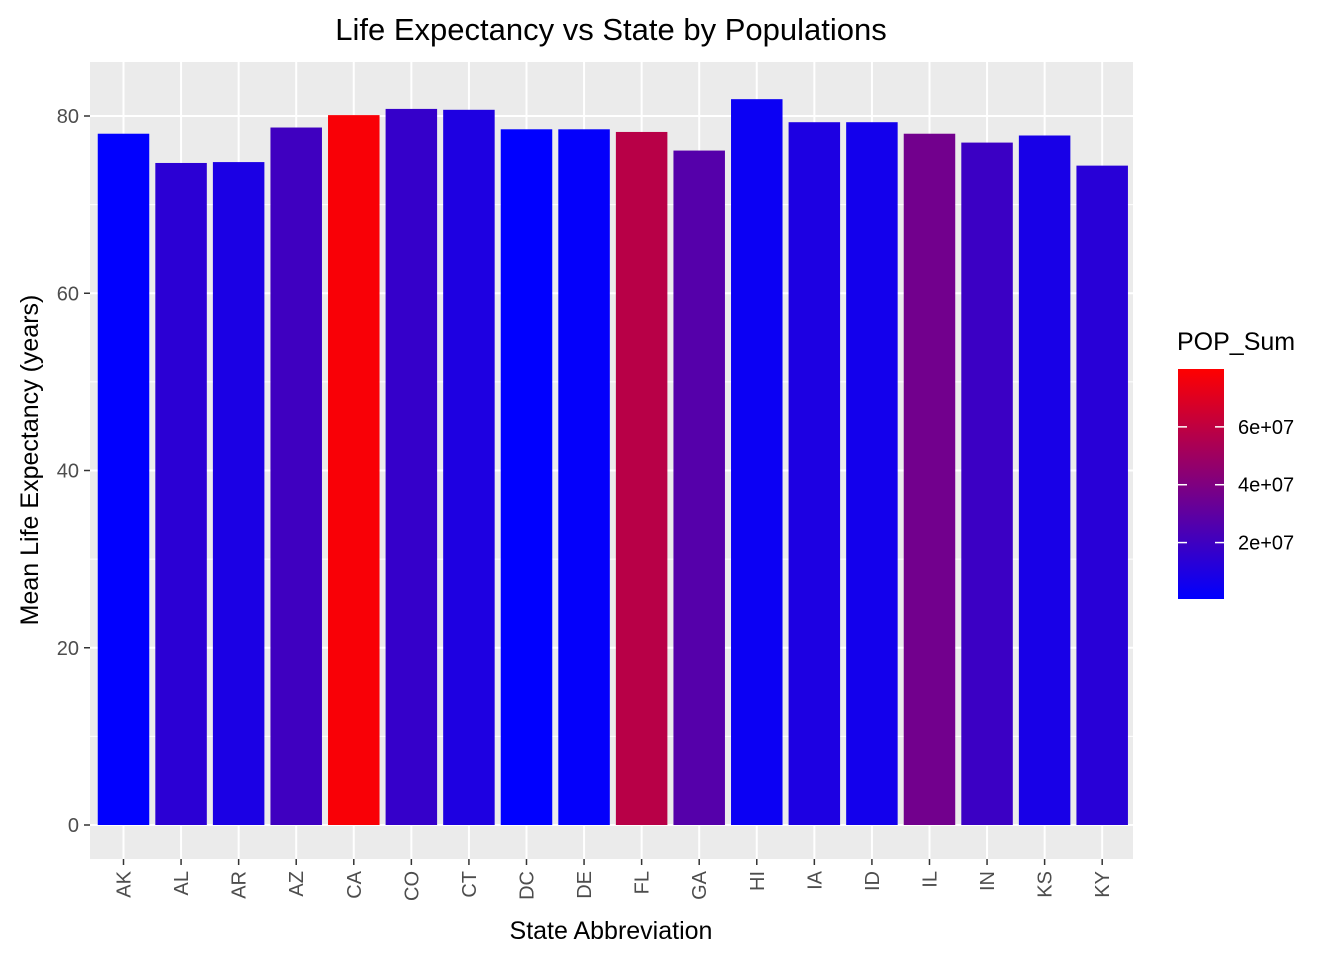  Describe the element at coordinates (182, 883) in the screenshot. I see `x-tick-label: AL` at that location.